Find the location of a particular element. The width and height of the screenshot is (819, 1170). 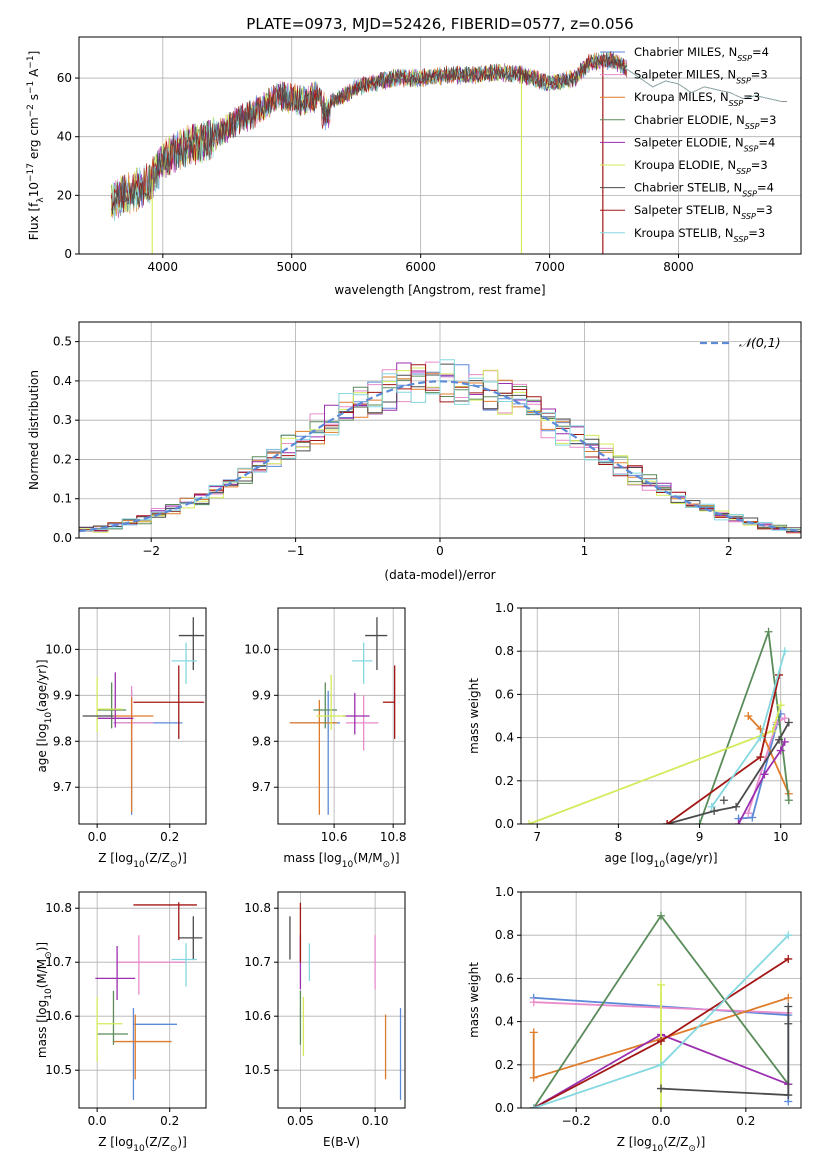

legend-label: 𝒩(0,1) is located at coordinates (760, 342).